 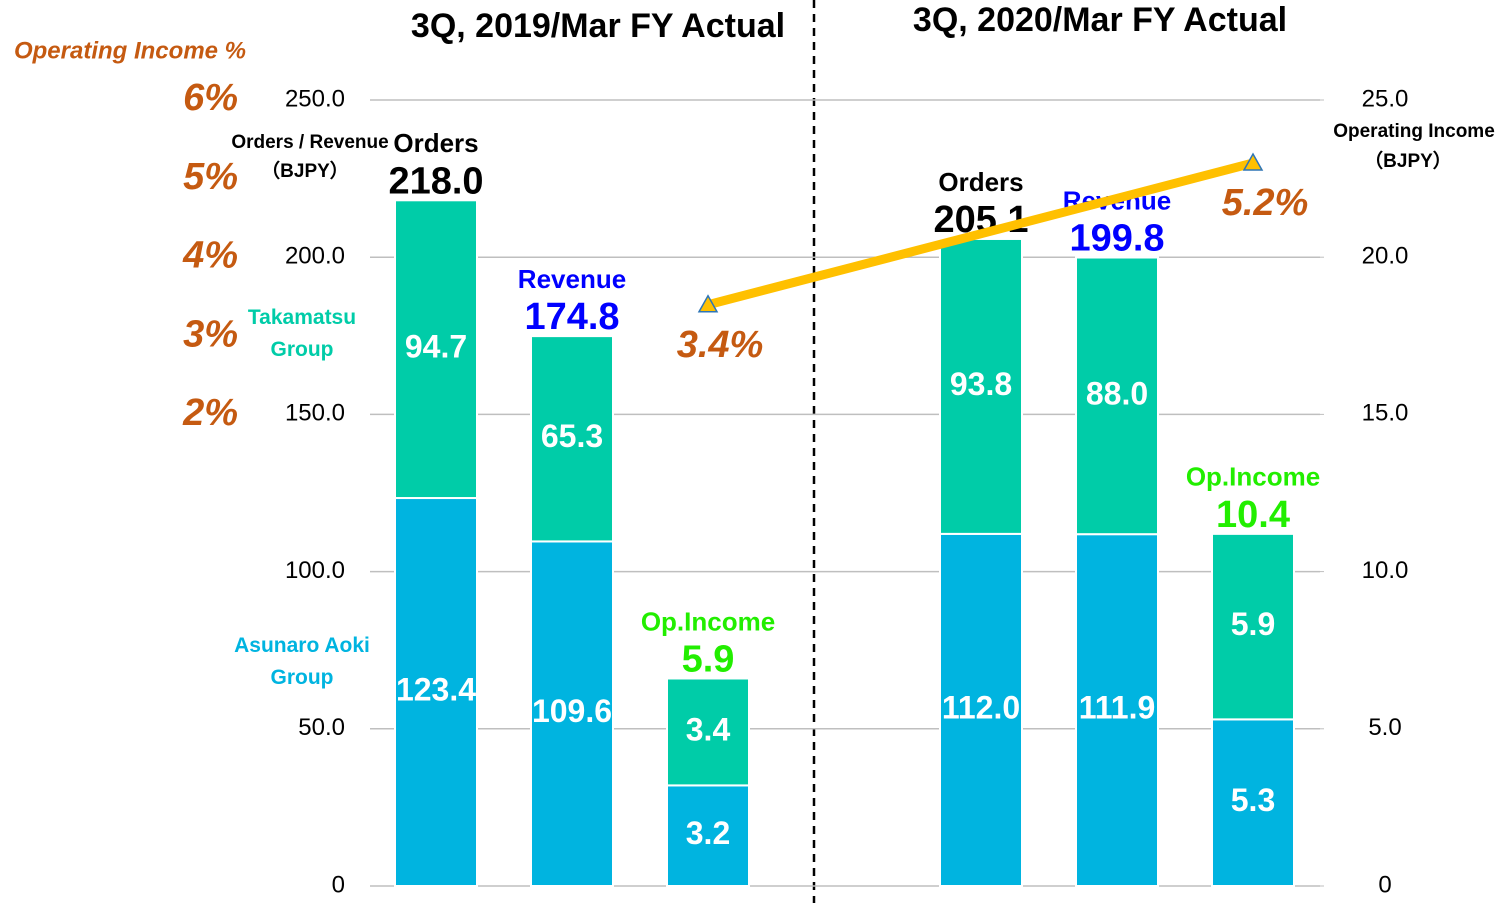 What do you see at coordinates (130, 50) in the screenshot?
I see `y3-axis-label: Operating Income %` at bounding box center [130, 50].